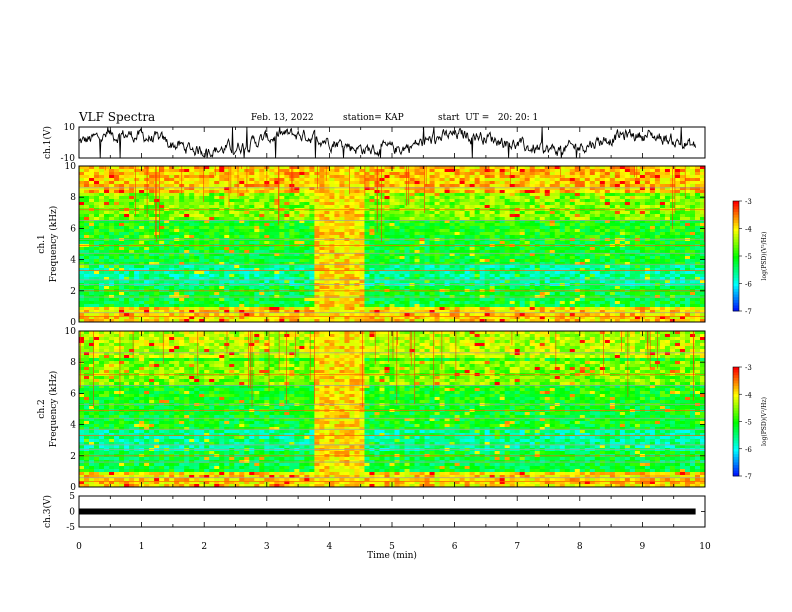 The image size is (792, 612). Describe the element at coordinates (70, 528) in the screenshot. I see `y-tick-label: -5` at that location.